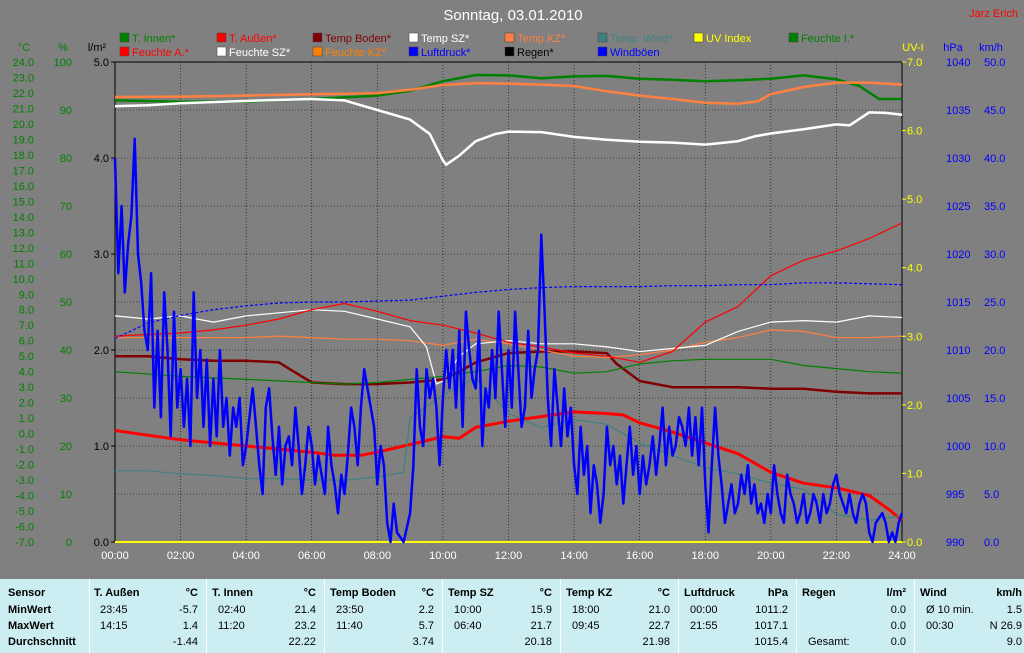  What do you see at coordinates (994, 303) in the screenshot?
I see `wind-tick-label: 25.0` at bounding box center [994, 303].